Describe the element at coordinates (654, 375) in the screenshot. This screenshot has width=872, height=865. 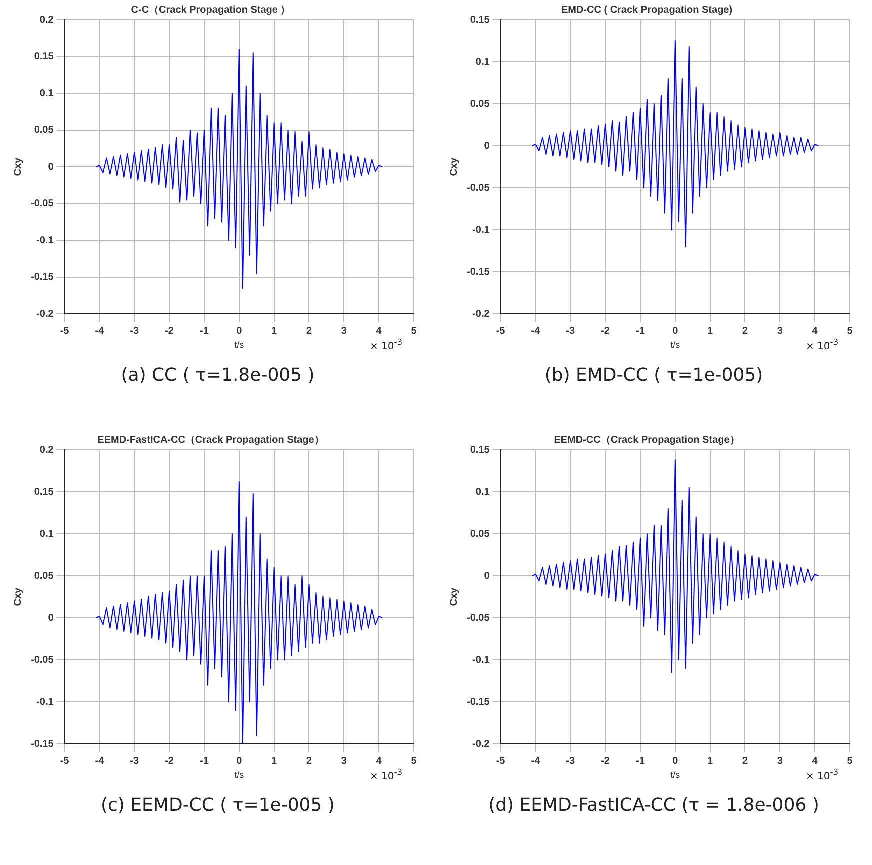
I see `text: (b) EMD-CC ( τ=1e-005)` at that location.